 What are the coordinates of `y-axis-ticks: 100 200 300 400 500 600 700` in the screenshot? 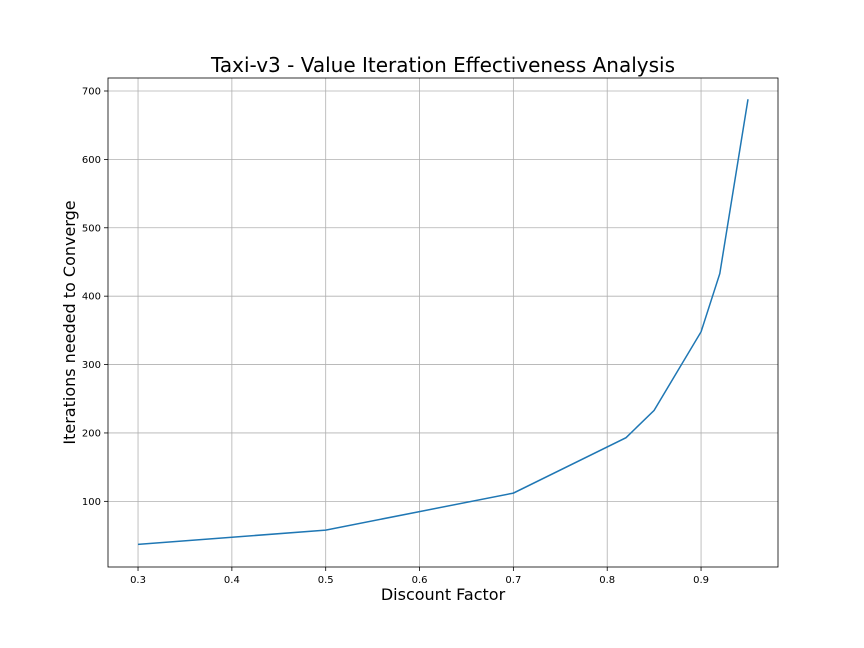 It's located at (95, 297).